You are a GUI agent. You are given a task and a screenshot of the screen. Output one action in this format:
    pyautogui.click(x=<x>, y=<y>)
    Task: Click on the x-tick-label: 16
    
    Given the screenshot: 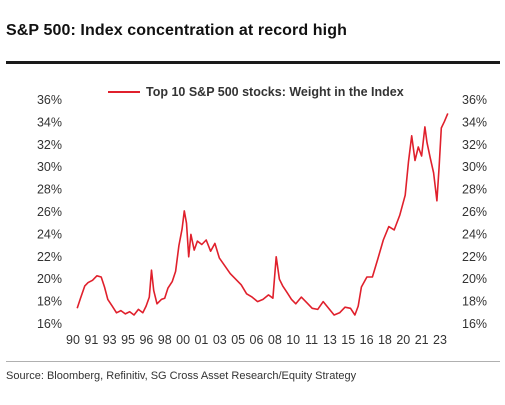 What is the action you would take?
    pyautogui.click(x=367, y=340)
    